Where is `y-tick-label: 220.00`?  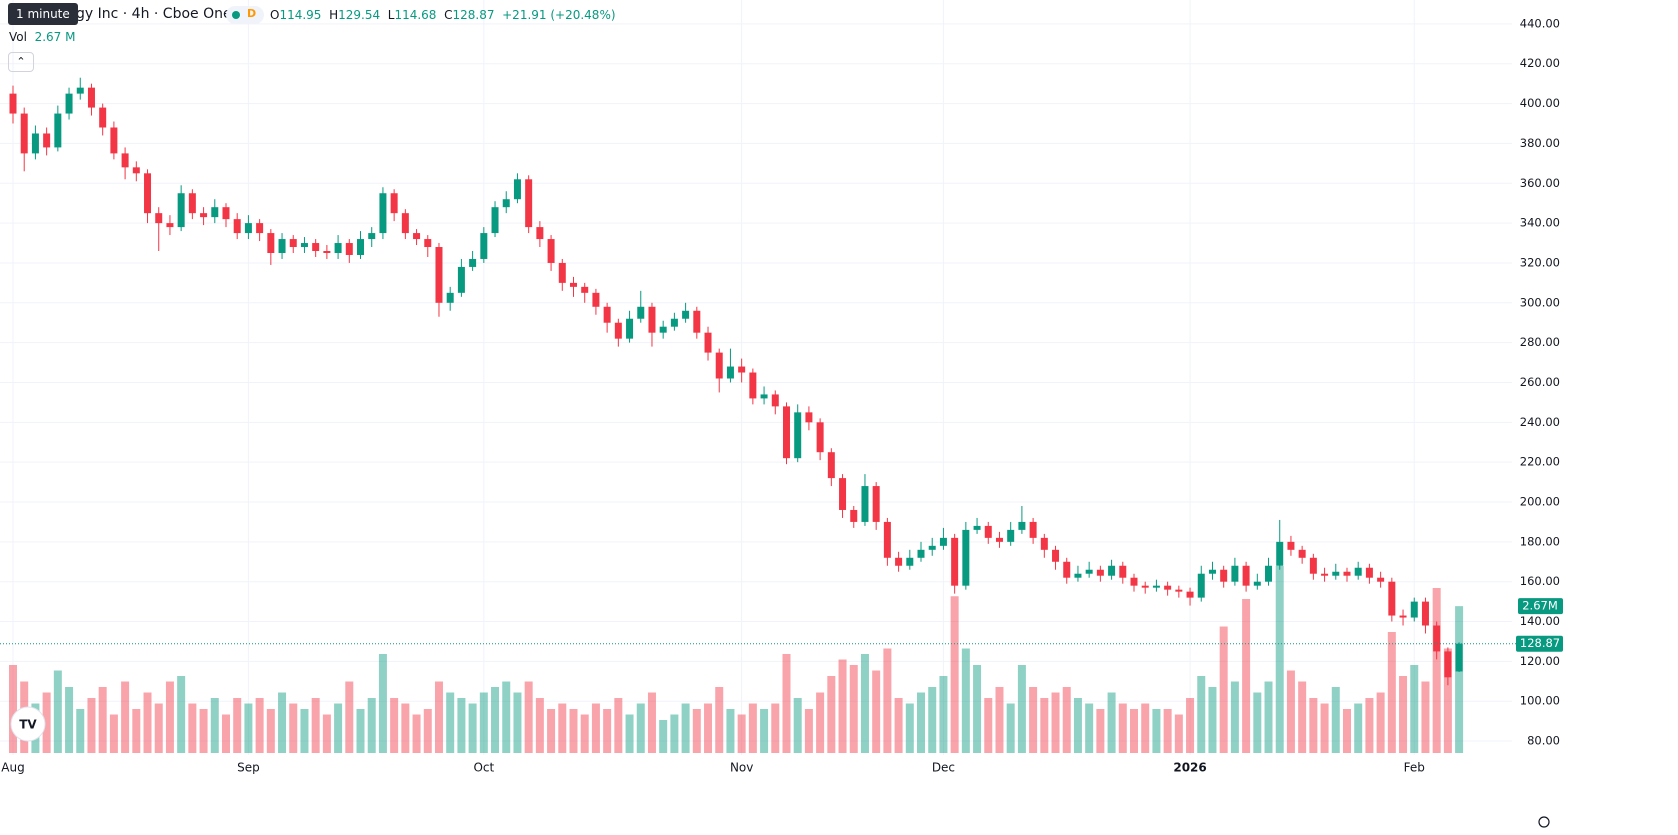
y-tick-label: 220.00 is located at coordinates (1540, 462).